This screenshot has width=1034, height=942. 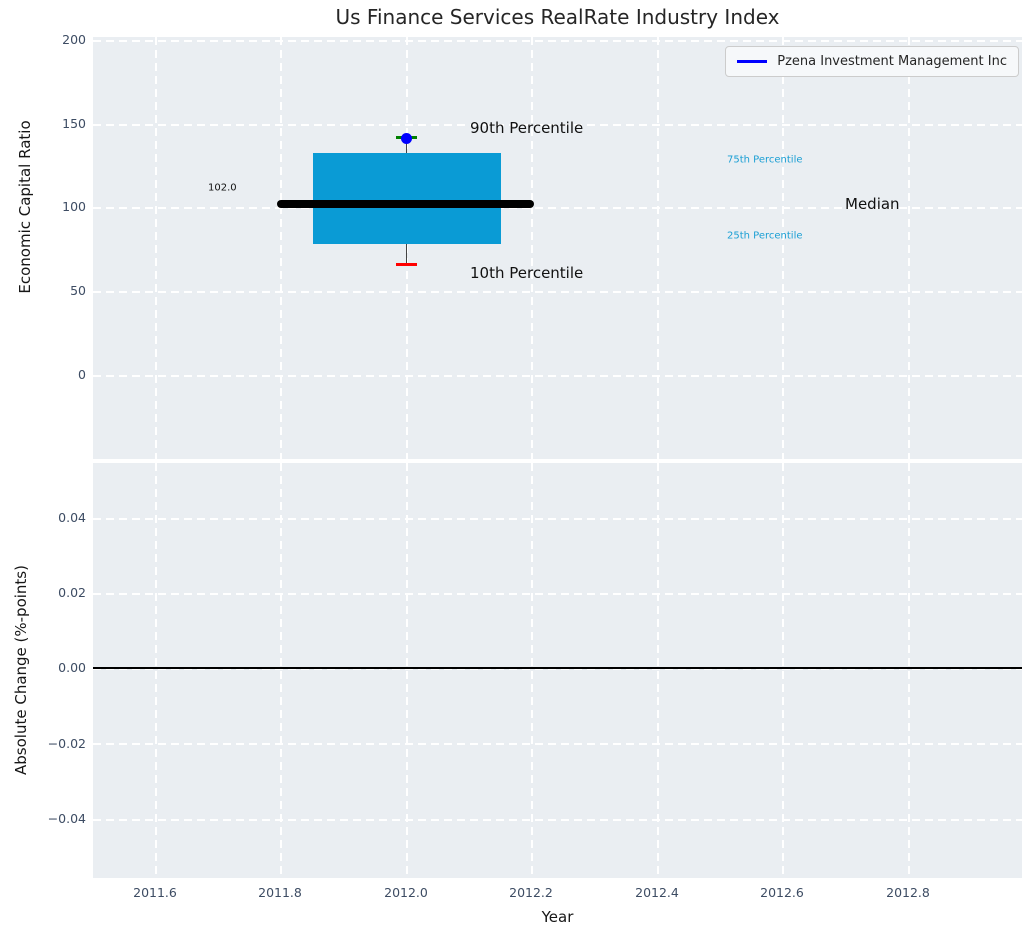 What do you see at coordinates (21, 670) in the screenshot?
I see `bottom-y-axis-label: Absolute Change (%-points)` at bounding box center [21, 670].